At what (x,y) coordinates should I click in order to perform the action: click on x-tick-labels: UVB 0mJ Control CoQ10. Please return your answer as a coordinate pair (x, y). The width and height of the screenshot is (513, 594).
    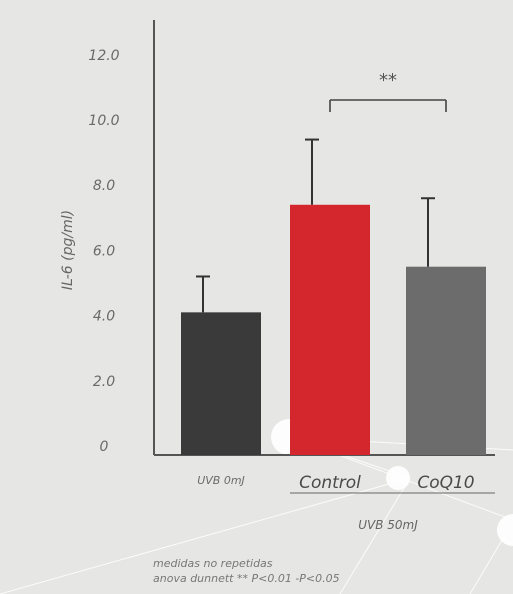
    Looking at the image, I should click on (335, 483).